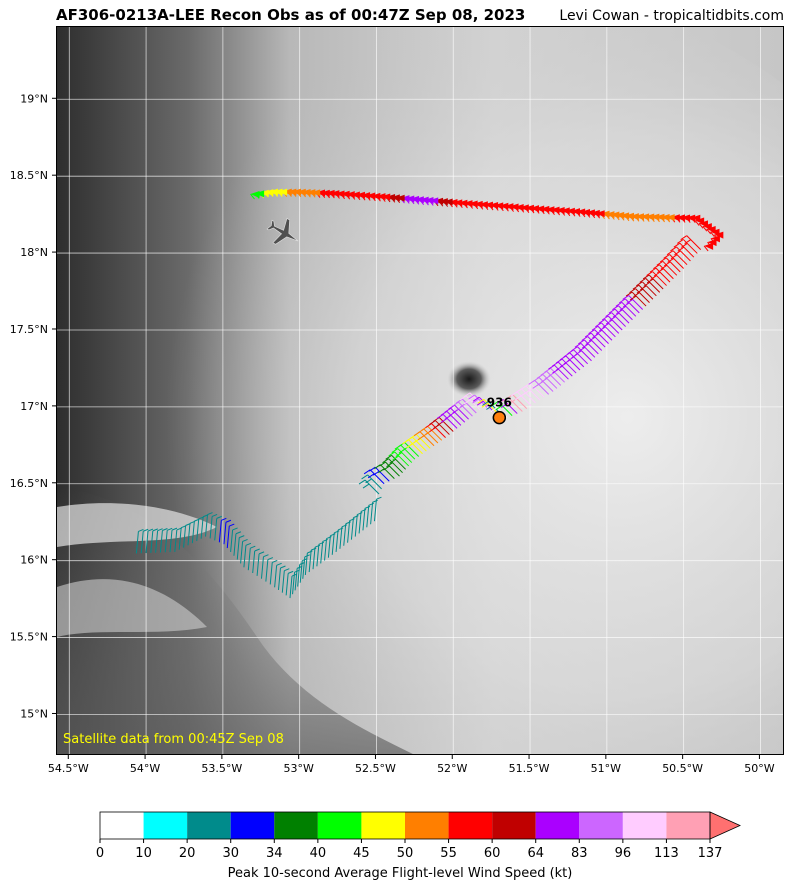 Image resolution: width=800 pixels, height=888 pixels. I want to click on center-pressure-label: 936, so click(499, 403).